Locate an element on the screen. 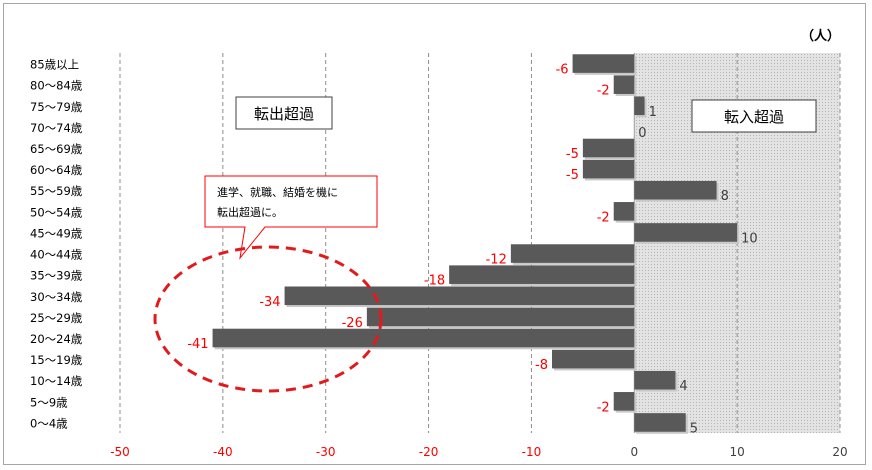  category-label: 70〜74歳 is located at coordinates (56, 128).